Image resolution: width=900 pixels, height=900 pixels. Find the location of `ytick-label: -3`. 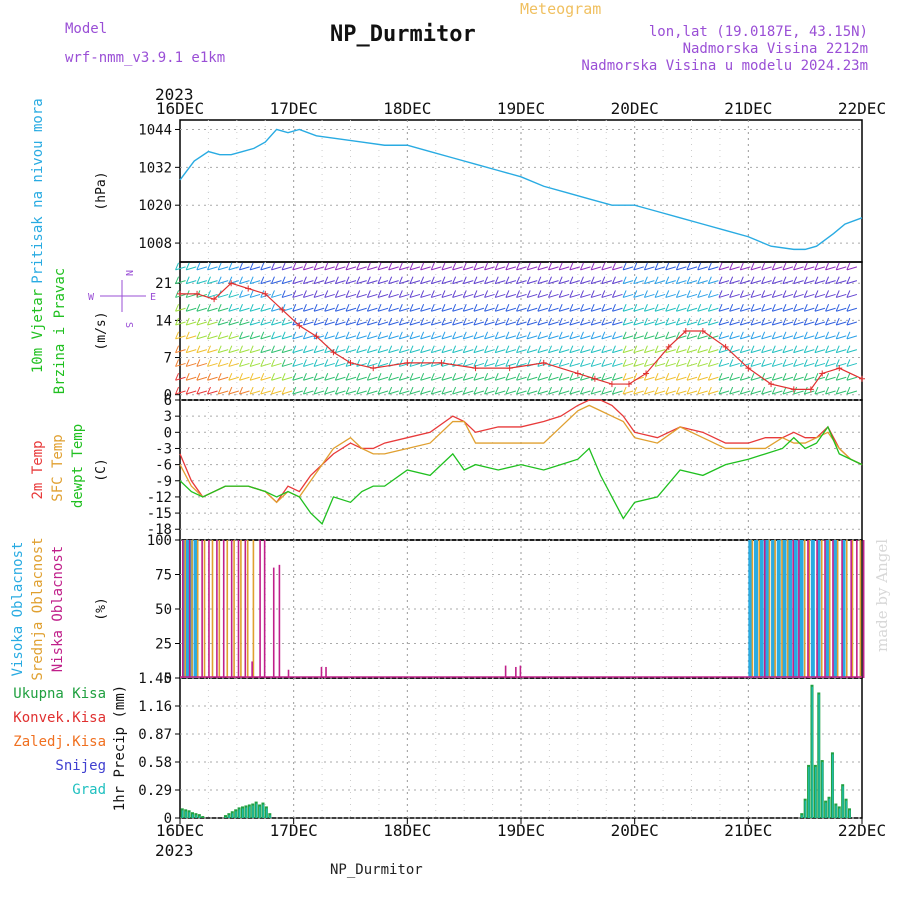

ytick-label: -3 is located at coordinates (163, 449).